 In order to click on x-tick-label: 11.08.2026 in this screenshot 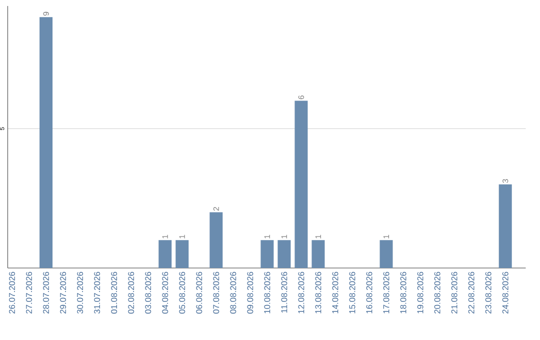, I will do `click(284, 292)`.